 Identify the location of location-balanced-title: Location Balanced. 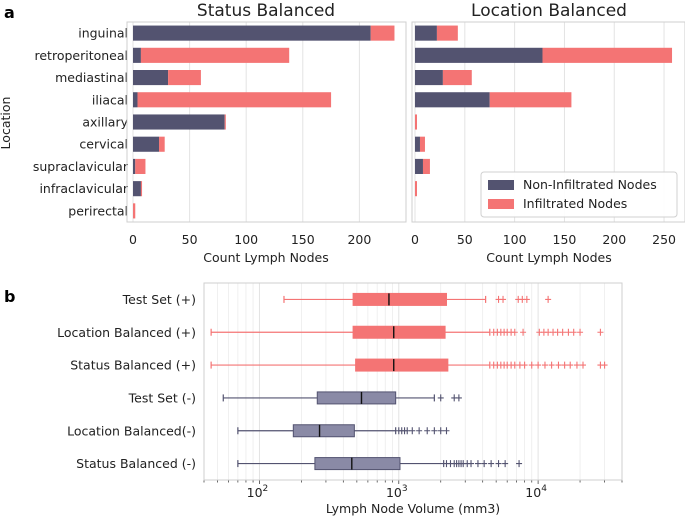
(549, 11).